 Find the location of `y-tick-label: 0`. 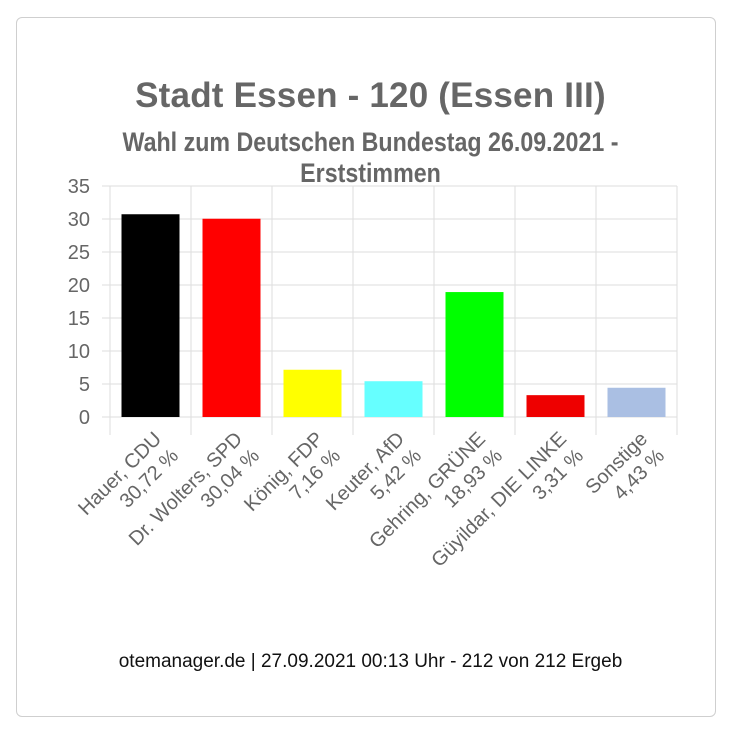

y-tick-label: 0 is located at coordinates (84, 418).